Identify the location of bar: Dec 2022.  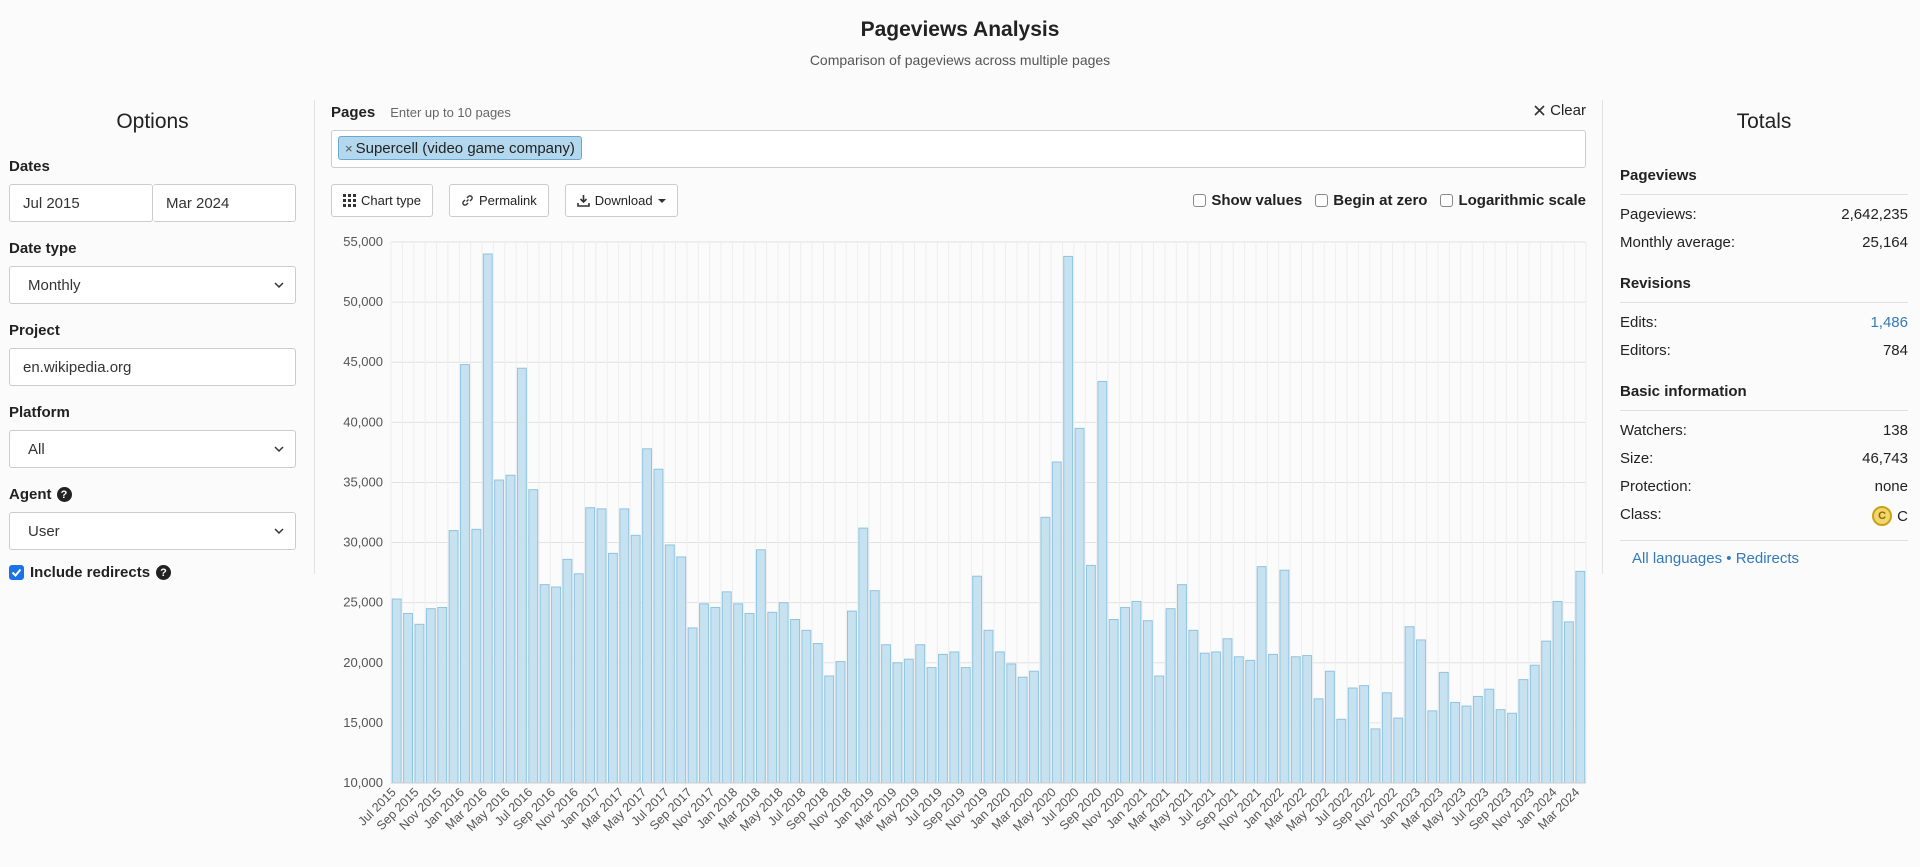
(1409, 705).